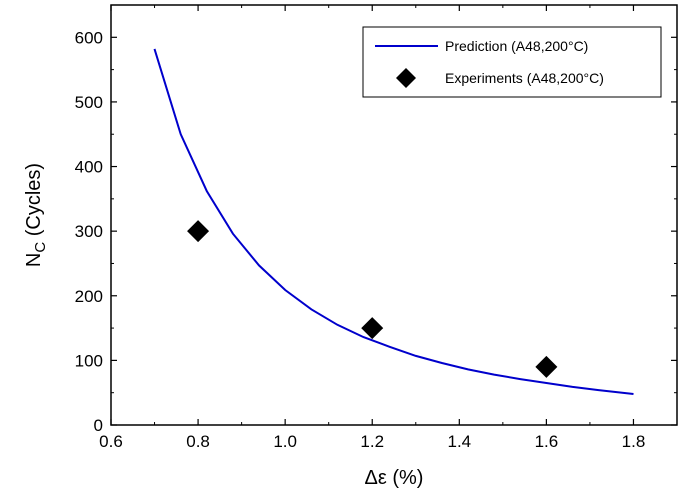 Image resolution: width=696 pixels, height=494 pixels. What do you see at coordinates (89, 296) in the screenshot?
I see `y-tick-label: 200` at bounding box center [89, 296].